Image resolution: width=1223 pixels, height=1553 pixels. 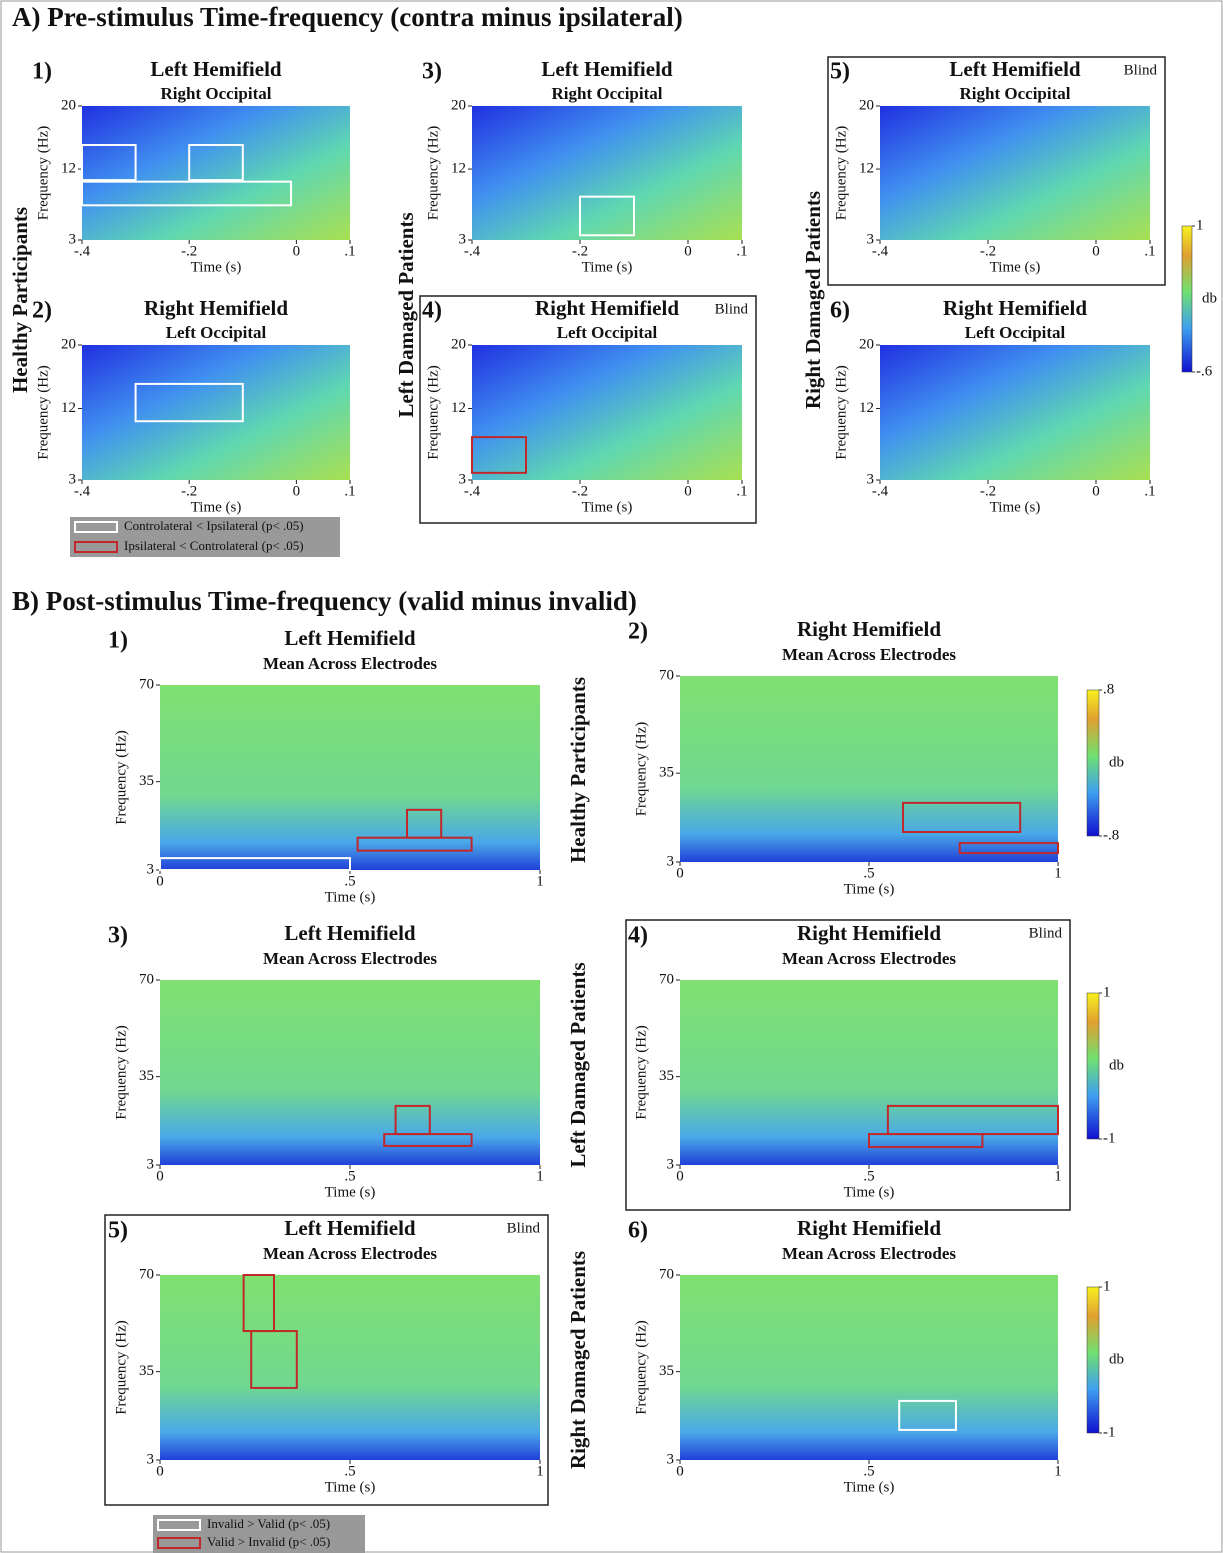 I want to click on y-tick-label: 70, so click(x=666, y=1274).